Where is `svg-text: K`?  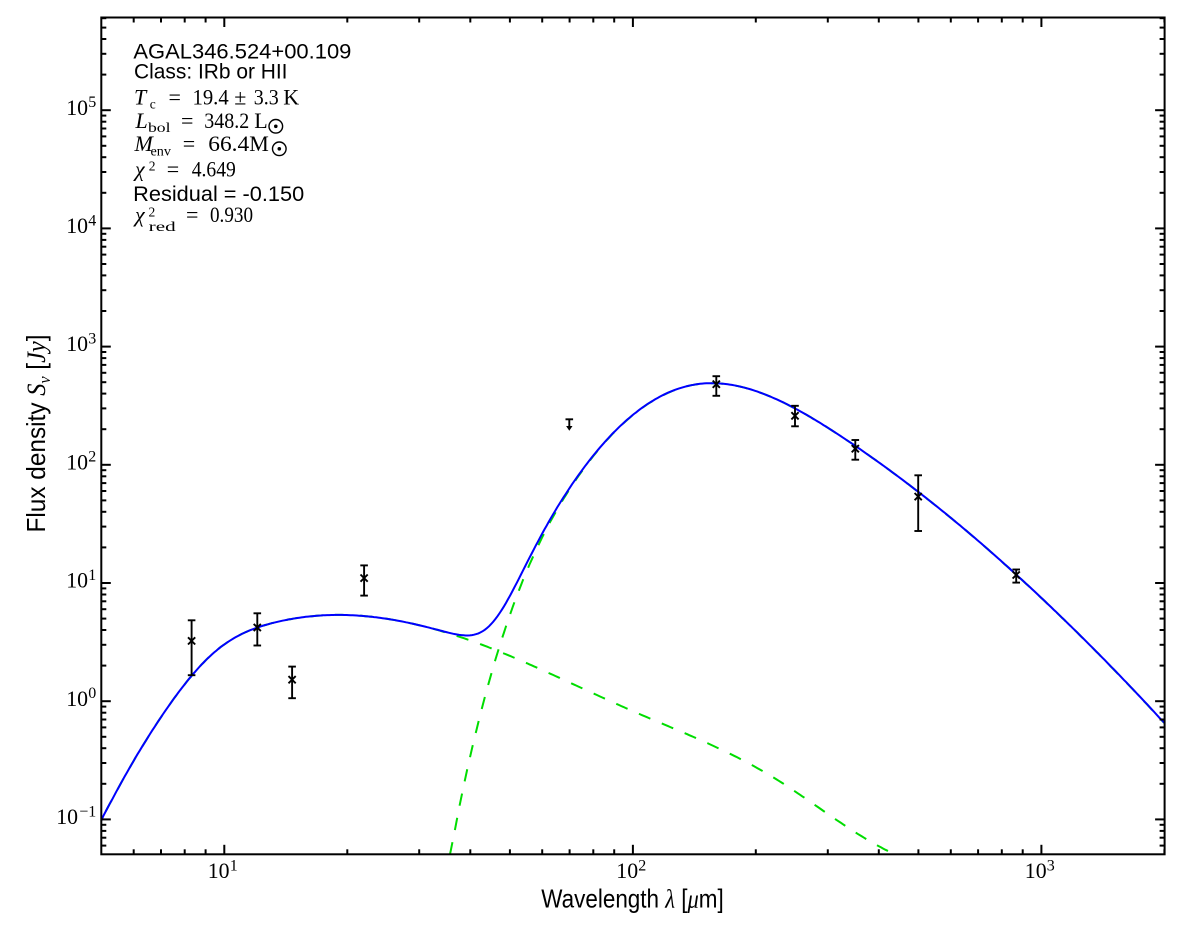 svg-text: K is located at coordinates (291, 97).